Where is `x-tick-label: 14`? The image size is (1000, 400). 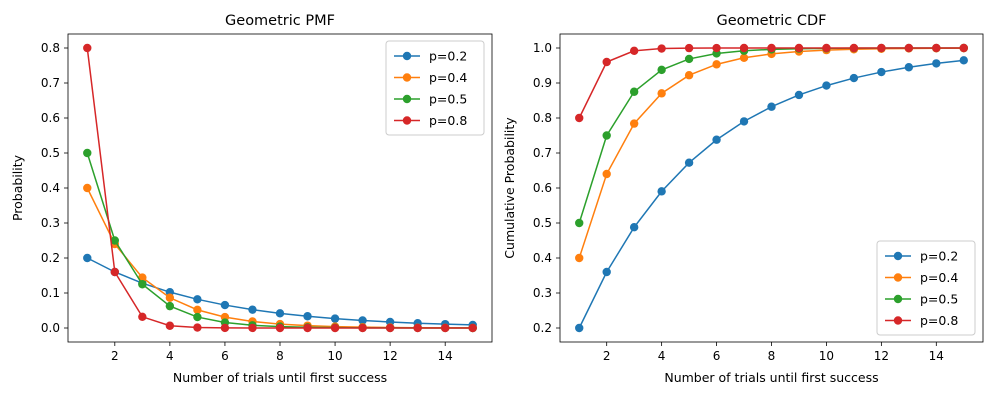 x-tick-label: 14 is located at coordinates (936, 356).